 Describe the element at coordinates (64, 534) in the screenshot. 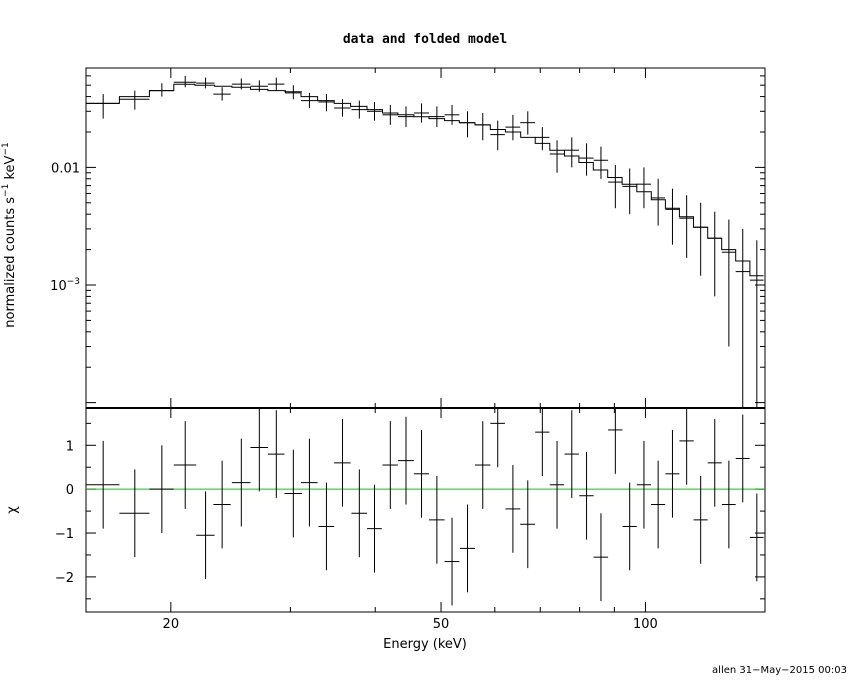

I see `y-tick-label: −1` at that location.